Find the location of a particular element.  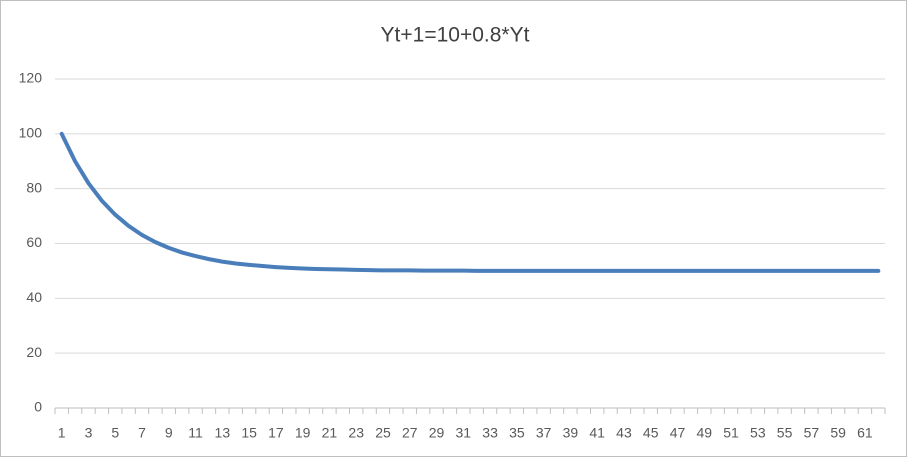

x-tick-label: 29 is located at coordinates (437, 433).